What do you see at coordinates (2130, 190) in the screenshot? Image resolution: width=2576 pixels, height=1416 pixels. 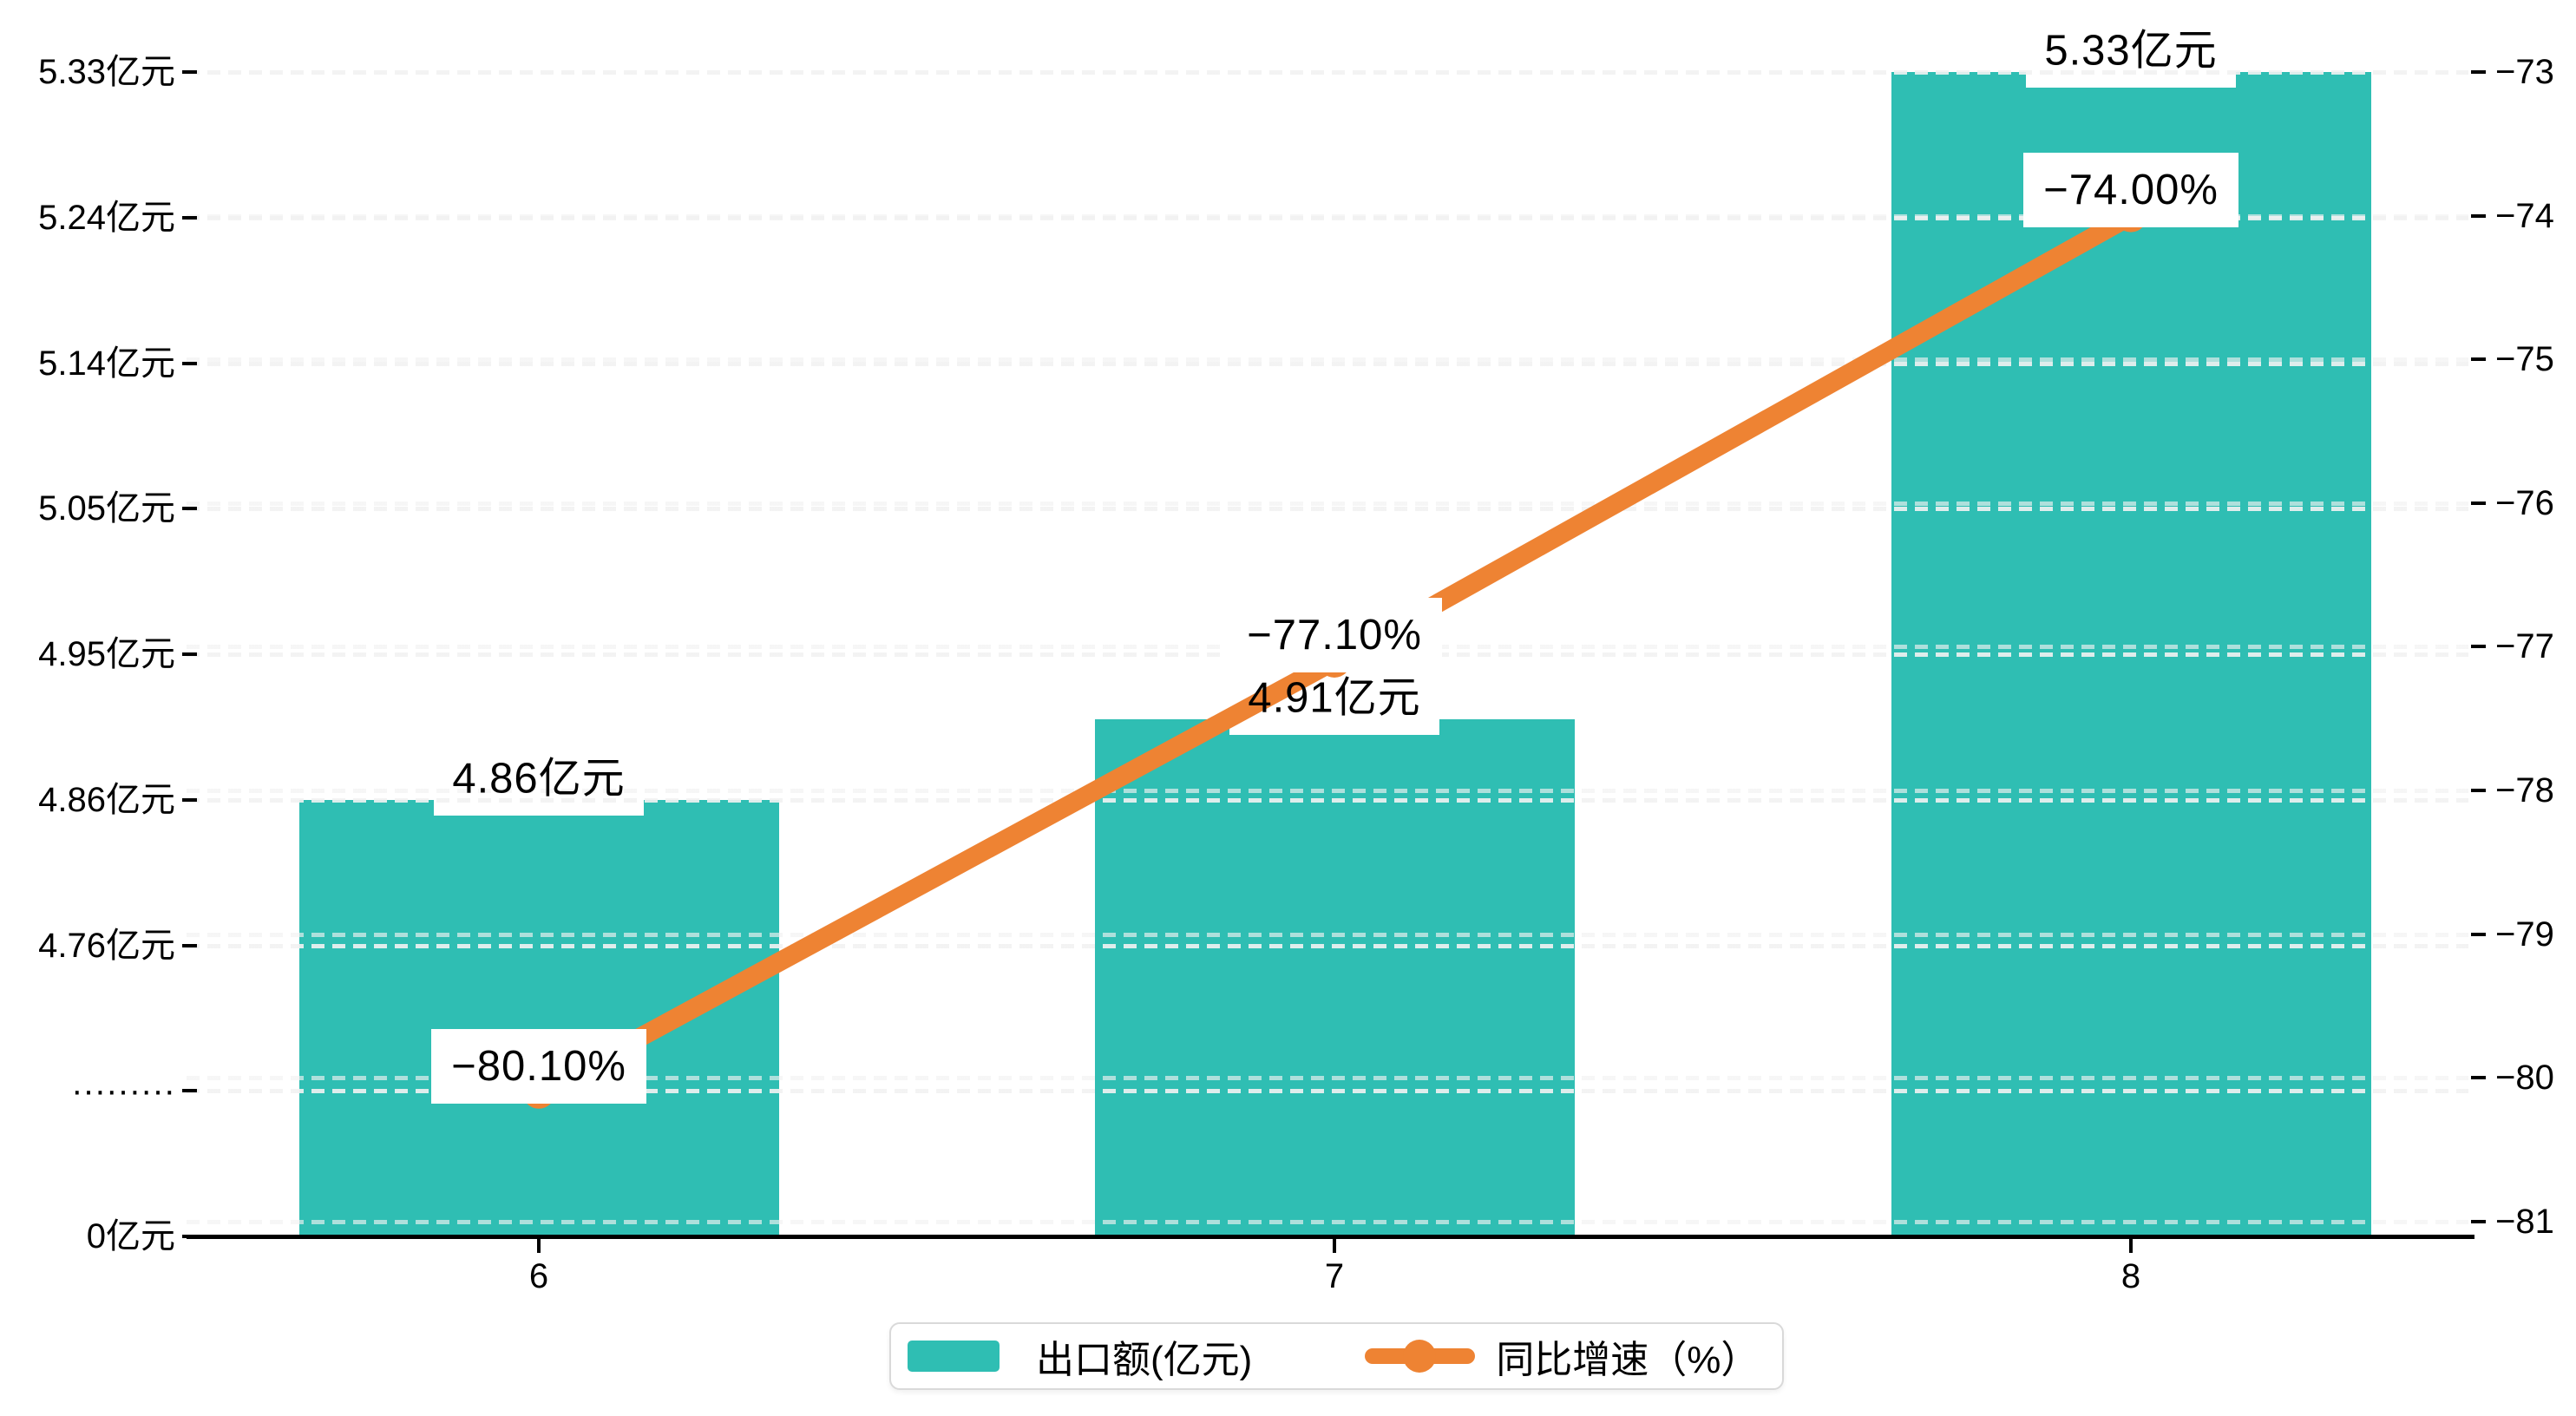 I see `growth-value-label: −74.00%` at bounding box center [2130, 190].